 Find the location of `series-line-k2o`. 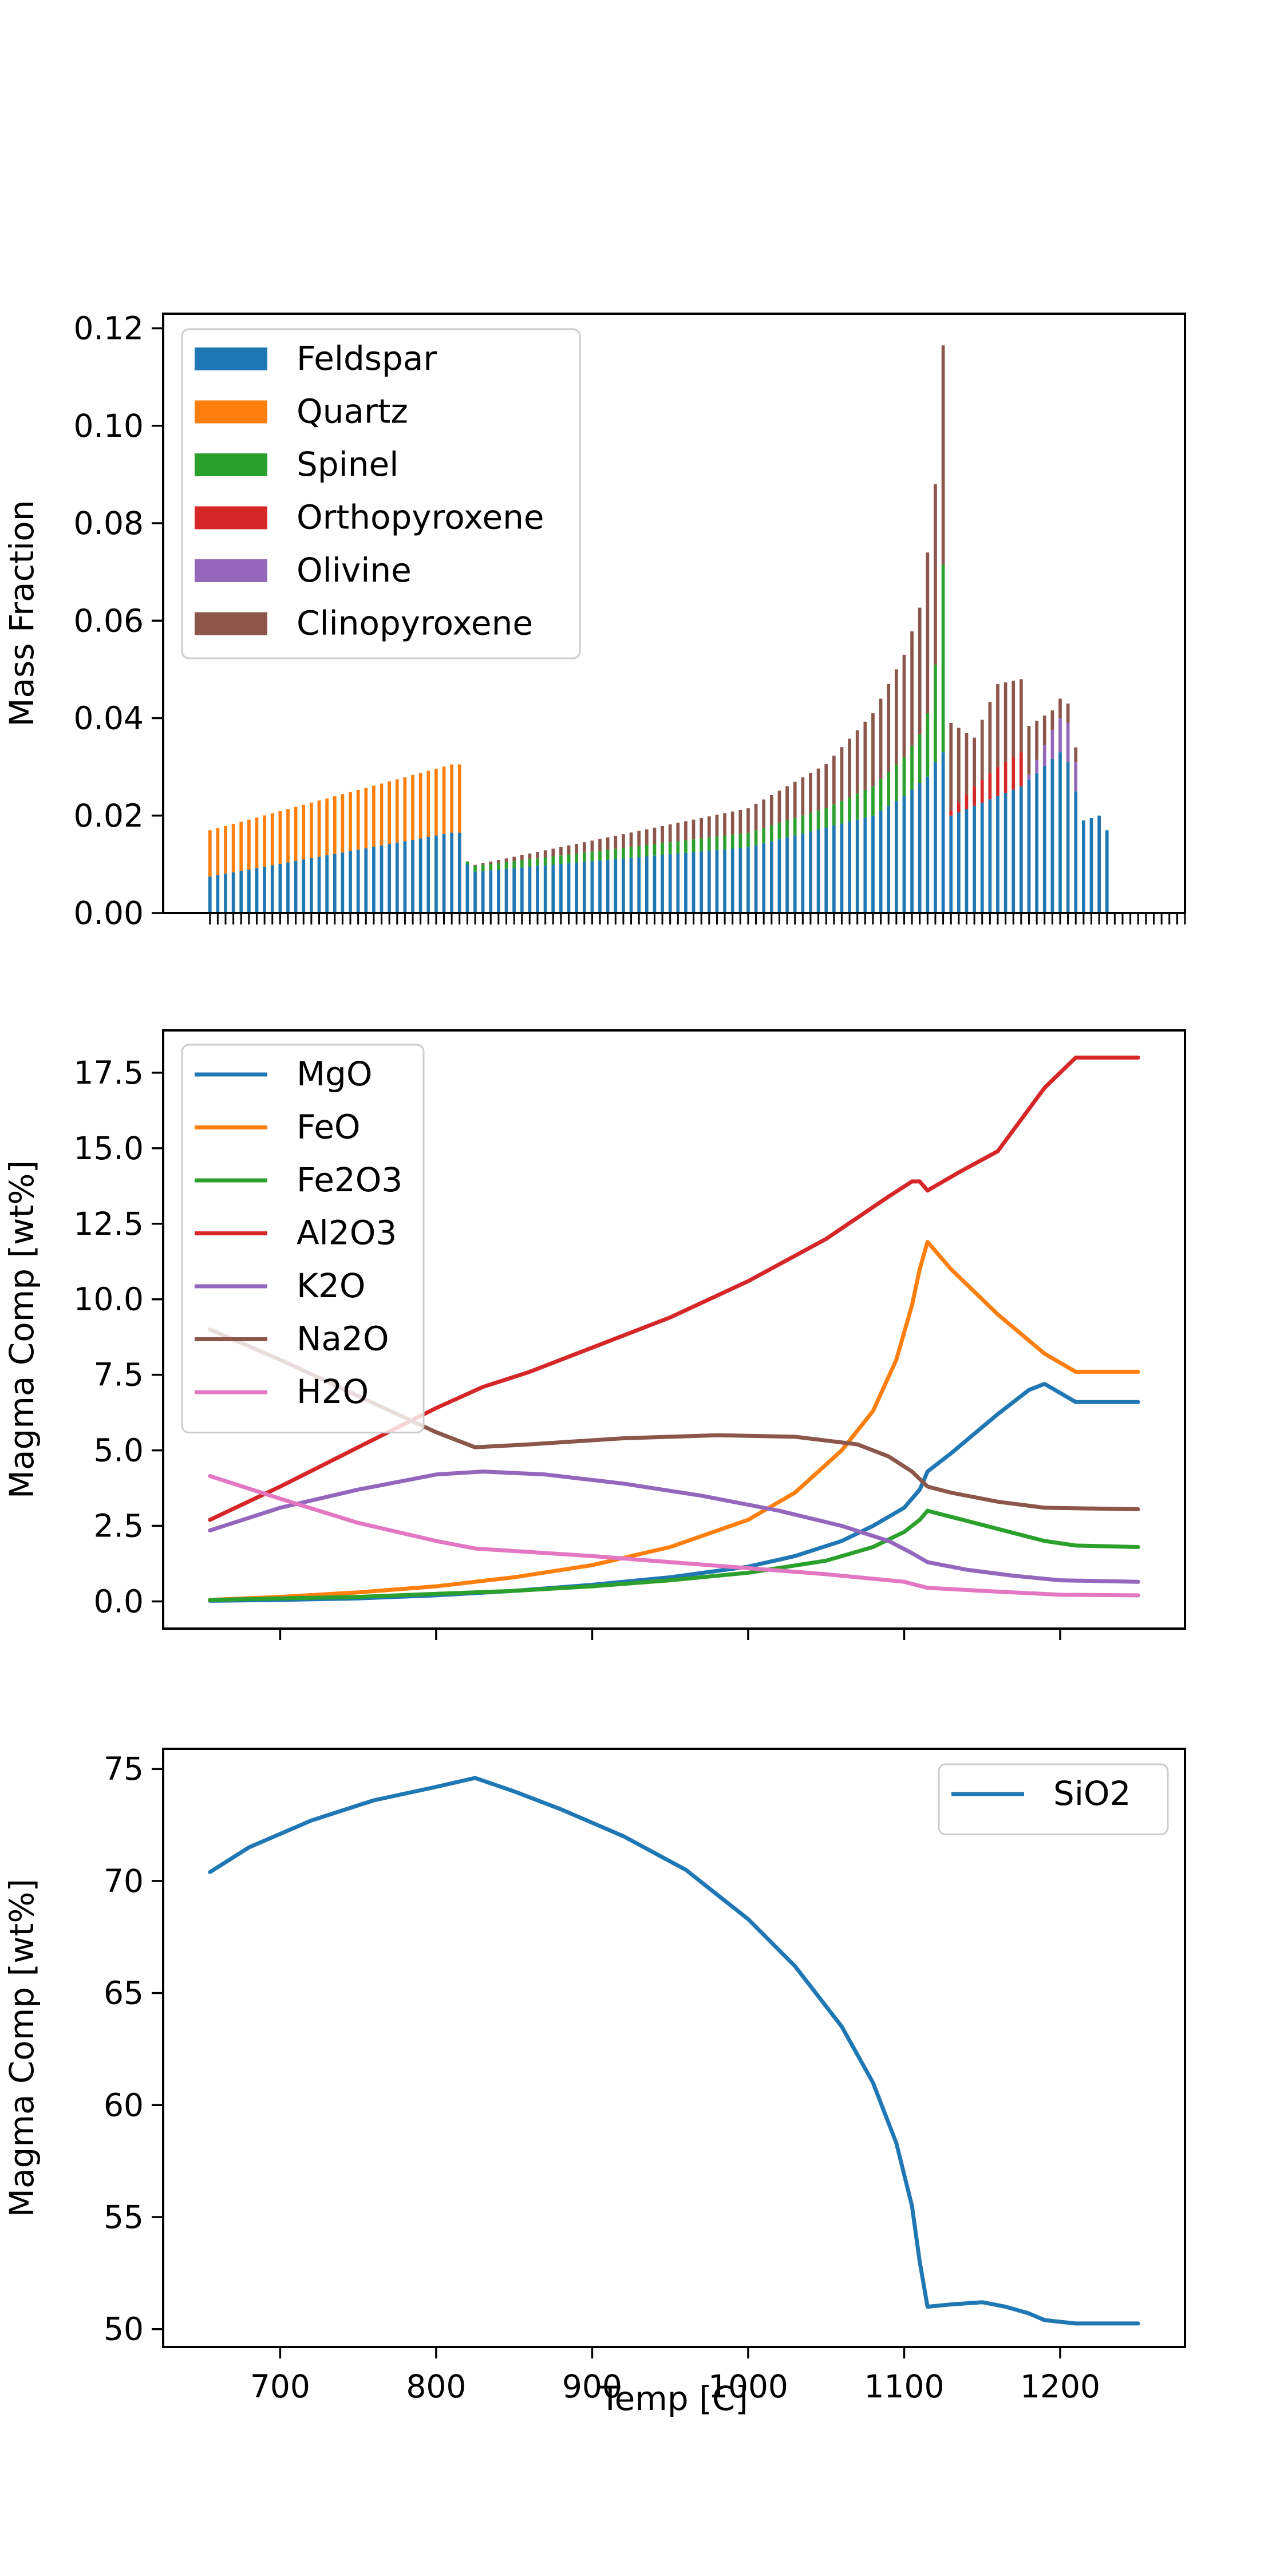

series-line-k2o is located at coordinates (674, 1526).